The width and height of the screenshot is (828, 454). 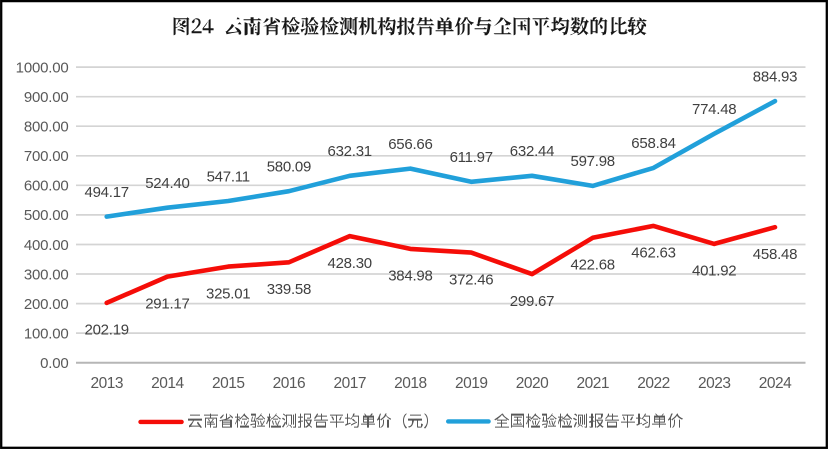 I want to click on svg-text: 494.17, so click(x=107, y=192).